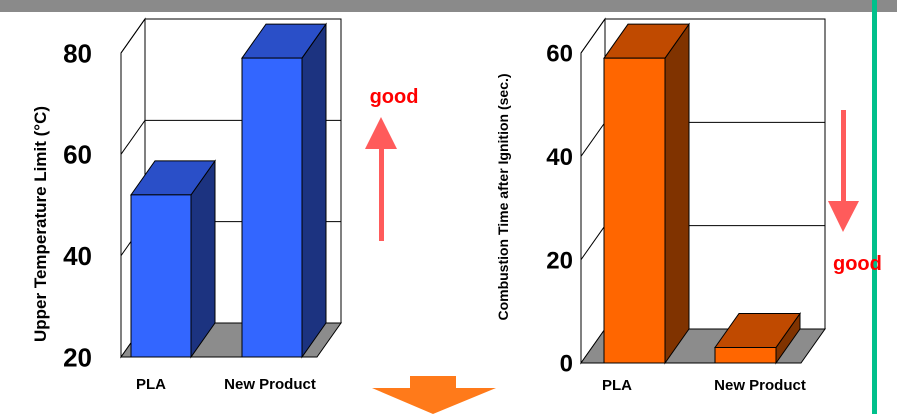 This screenshot has width=897, height=414. What do you see at coordinates (394, 97) in the screenshot?
I see `chart-1-good-label: good` at bounding box center [394, 97].